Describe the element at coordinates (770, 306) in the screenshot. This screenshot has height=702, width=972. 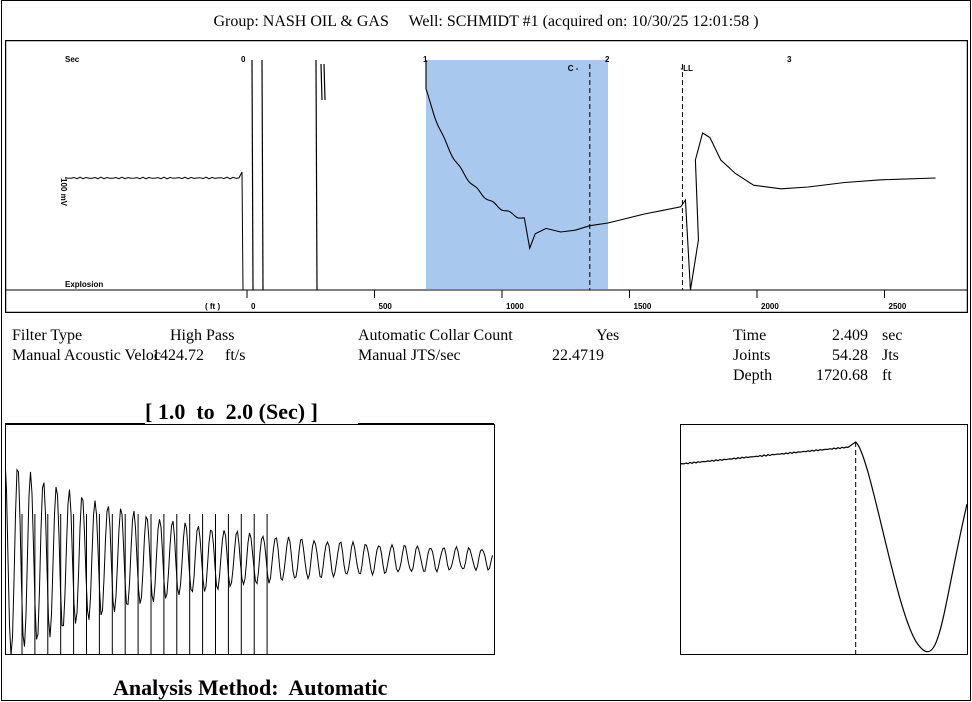
I see `depth-tick-label: 2000` at that location.